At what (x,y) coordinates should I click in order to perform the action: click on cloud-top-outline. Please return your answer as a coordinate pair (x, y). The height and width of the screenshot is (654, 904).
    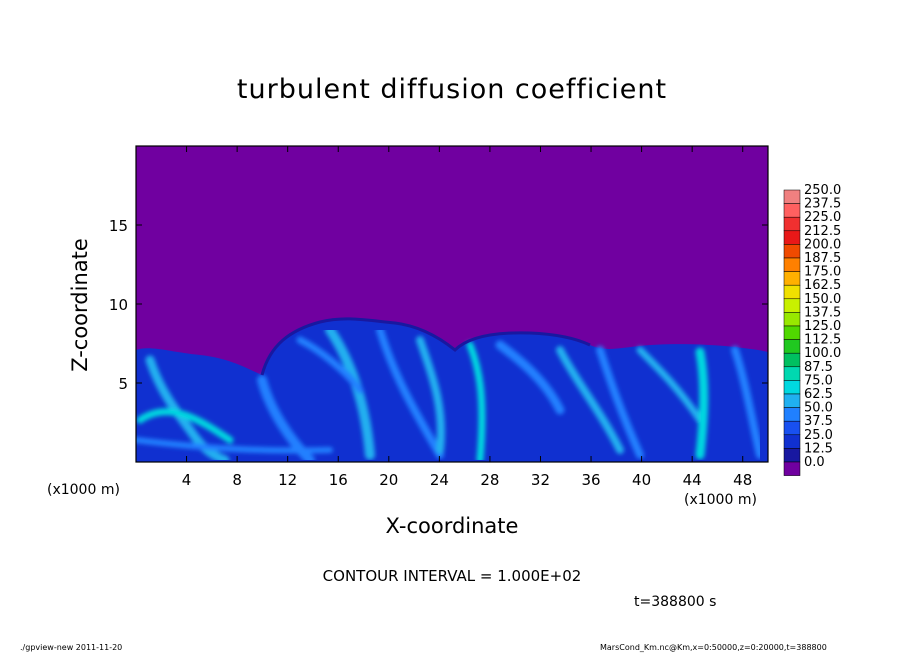
    Looking at the image, I should click on (425, 346).